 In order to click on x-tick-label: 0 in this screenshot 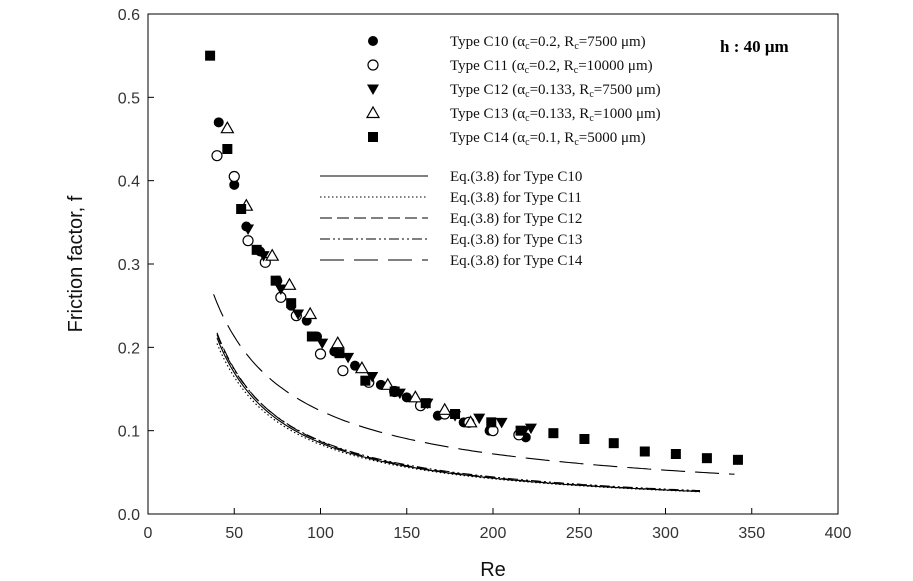, I will do `click(148, 533)`.